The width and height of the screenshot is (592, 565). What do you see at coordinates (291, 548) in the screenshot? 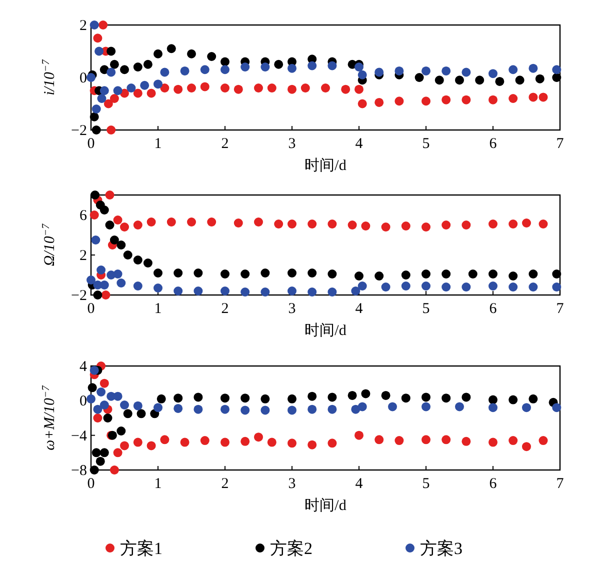
I see `legend-label: 方案2` at bounding box center [291, 548].